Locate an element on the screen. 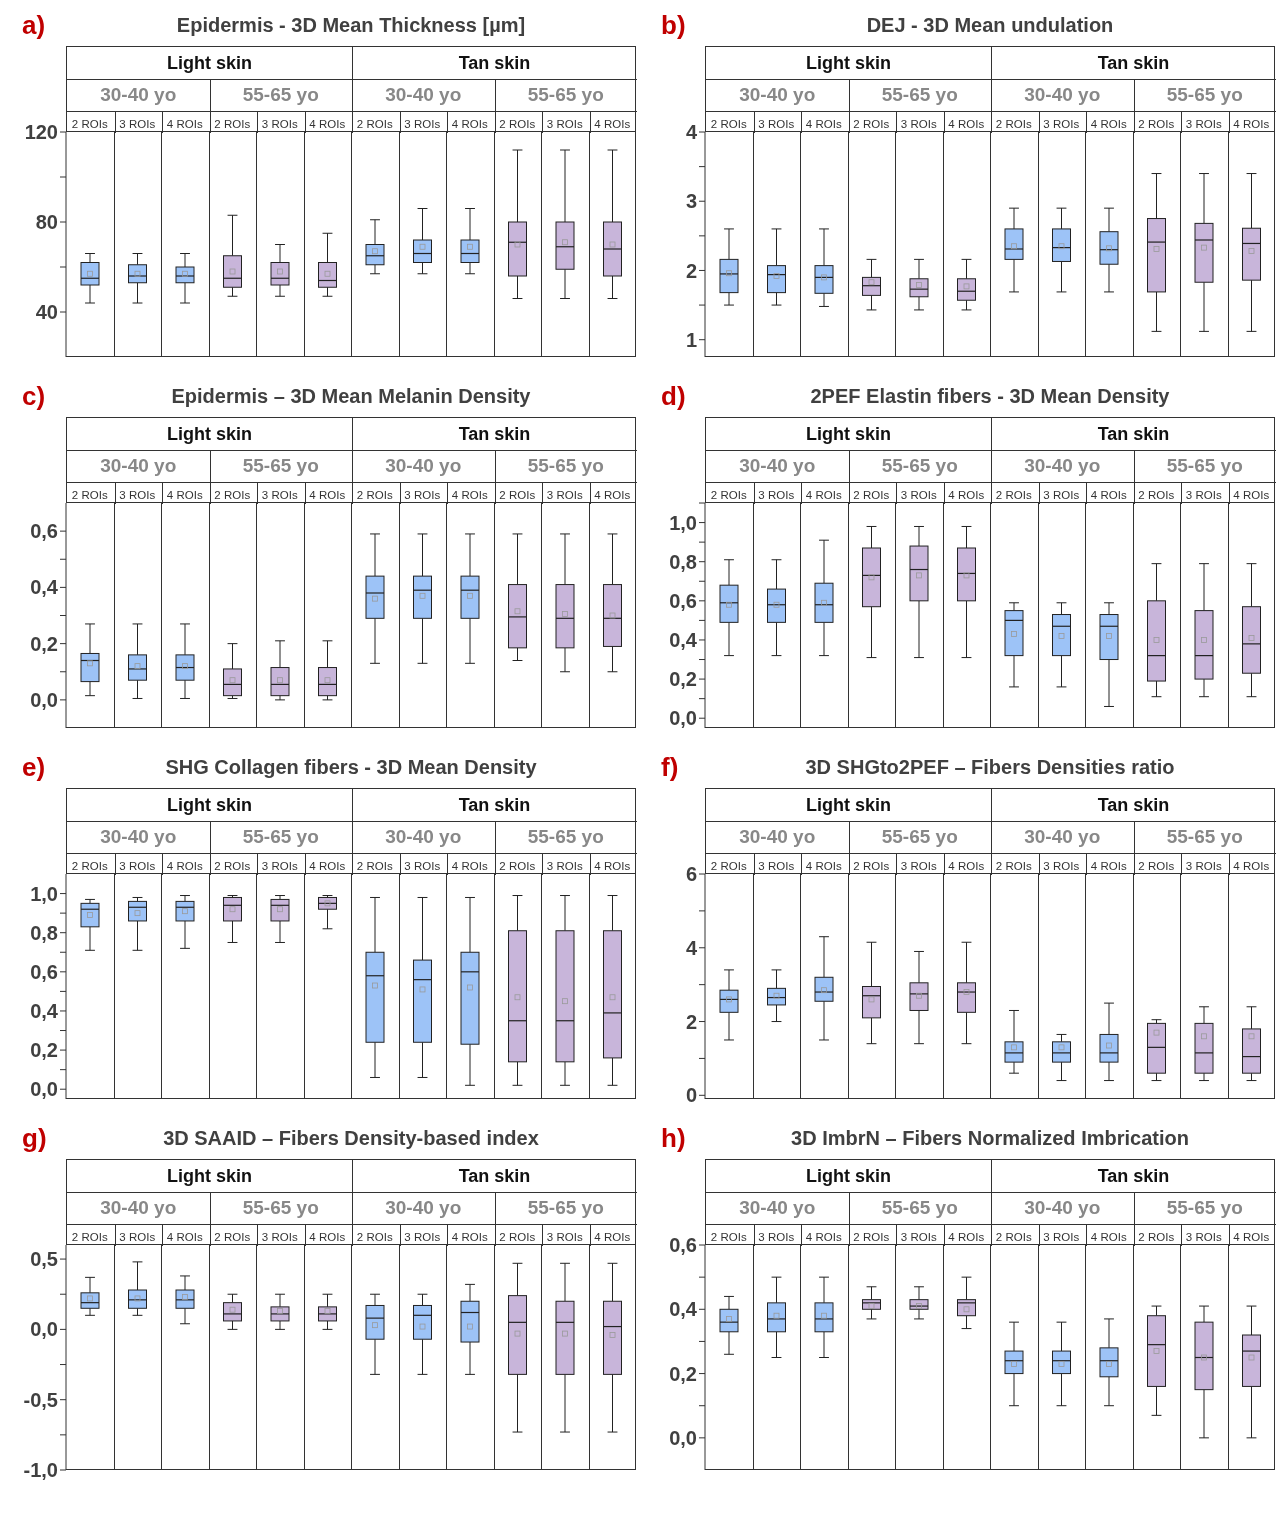 This screenshot has width=1285, height=1517. chart-title: SHG Collagen fibers - 3D Mean Density is located at coordinates (351, 767).